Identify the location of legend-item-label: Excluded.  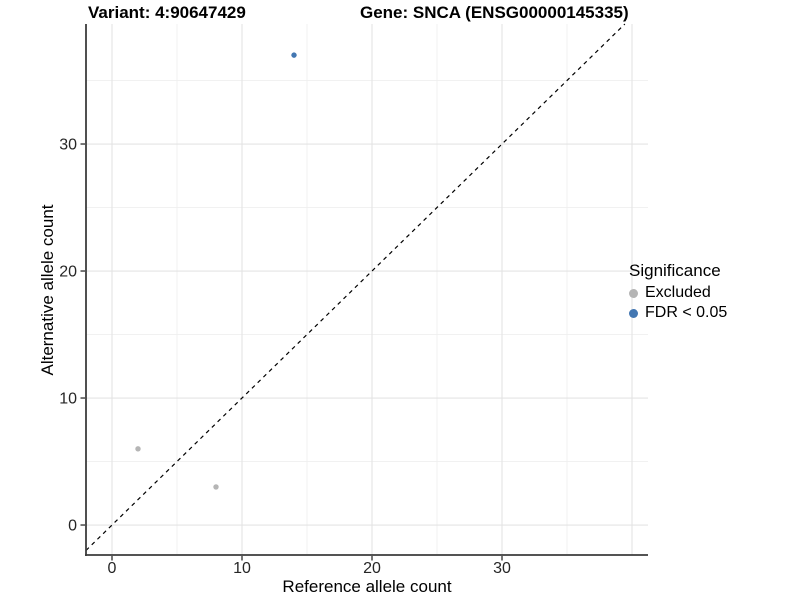
(678, 292).